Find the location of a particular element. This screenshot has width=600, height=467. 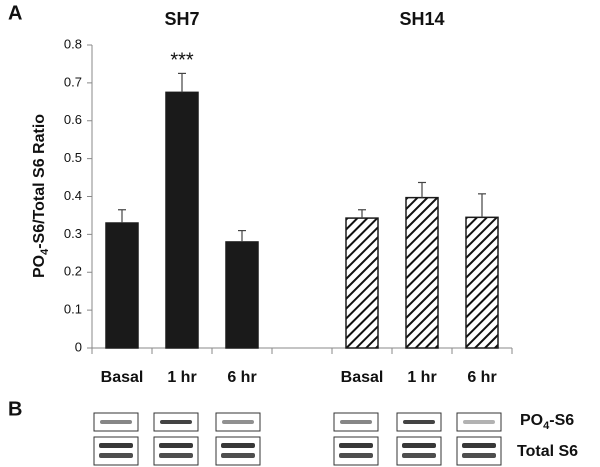

blot-label: PO4-S6 is located at coordinates (547, 422).